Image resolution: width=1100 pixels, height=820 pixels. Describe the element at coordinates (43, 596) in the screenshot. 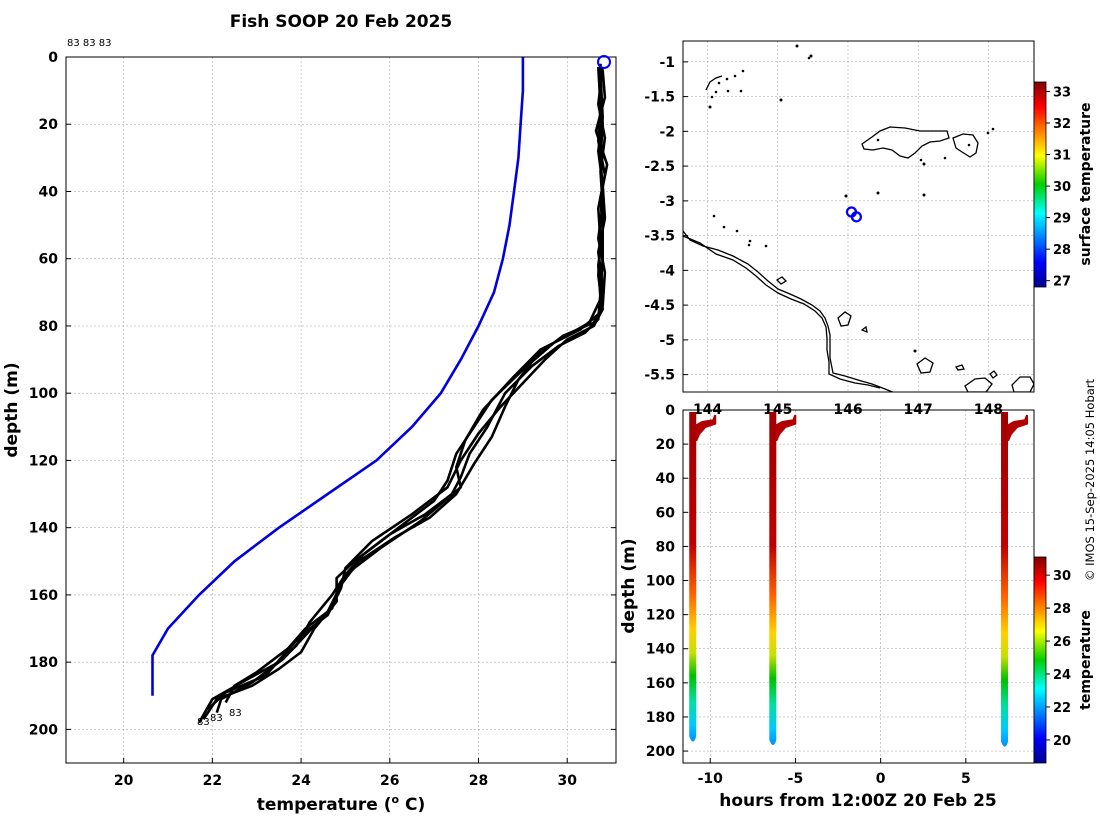

I see `y-tick-label: 160` at that location.